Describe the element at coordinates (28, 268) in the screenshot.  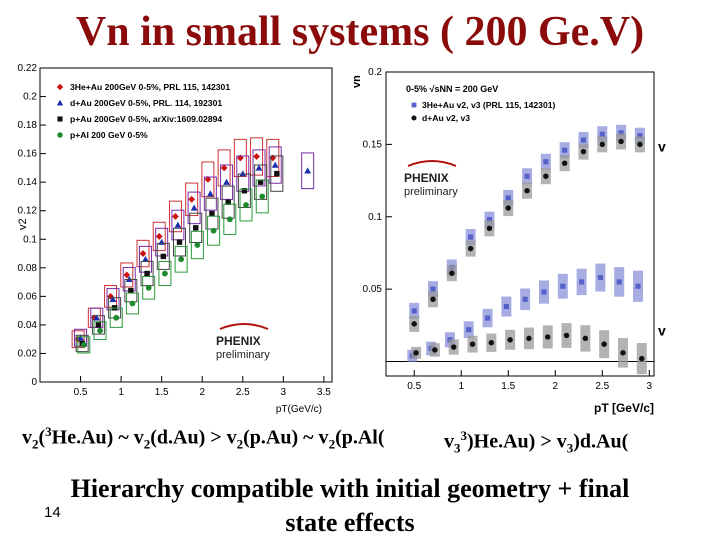
I see `y-tick-label: 0.08` at that location.